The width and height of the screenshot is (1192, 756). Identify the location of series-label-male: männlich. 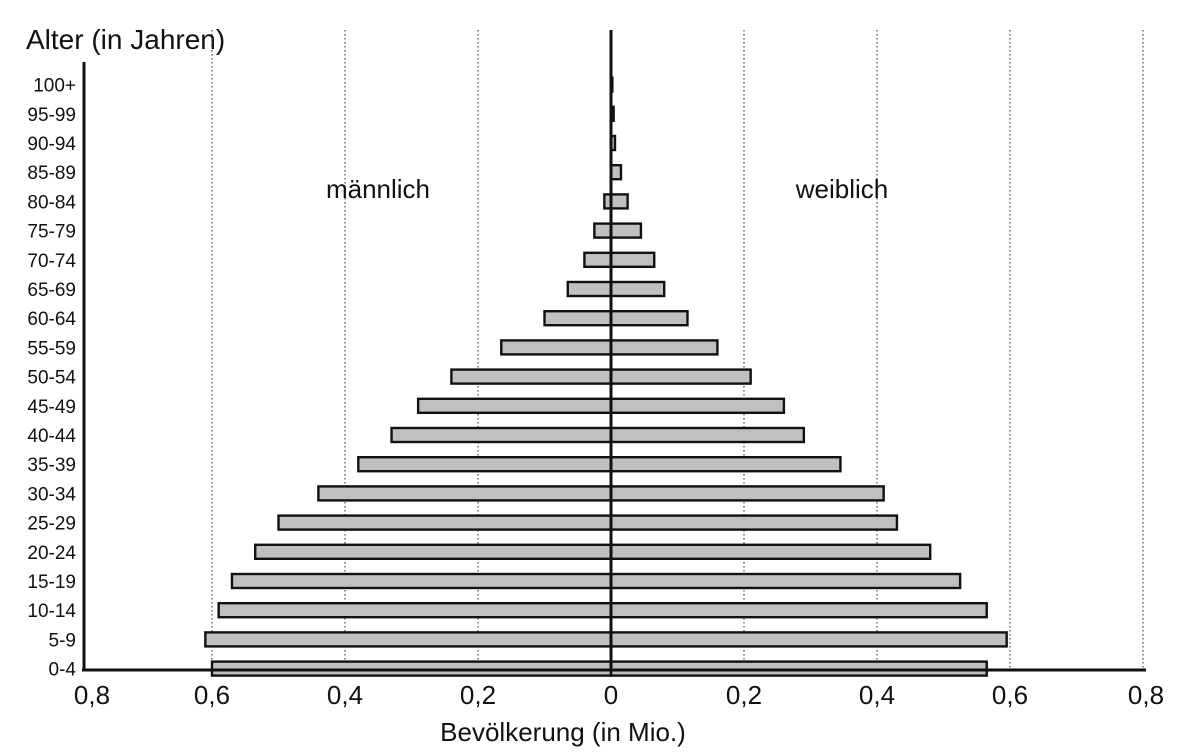
(378, 189).